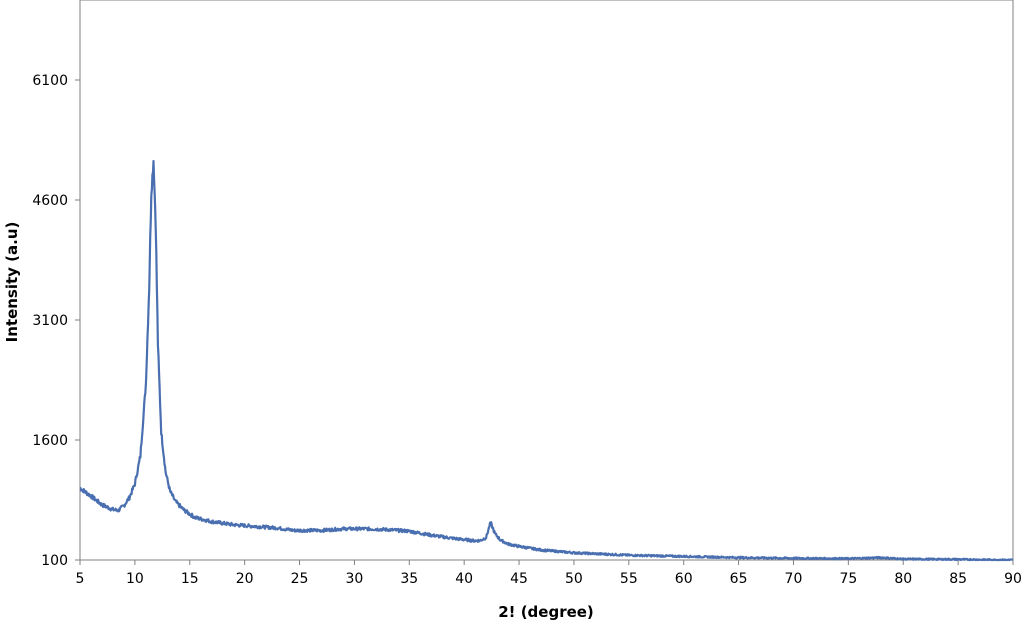  I want to click on x-tick-label: 40, so click(464, 579).